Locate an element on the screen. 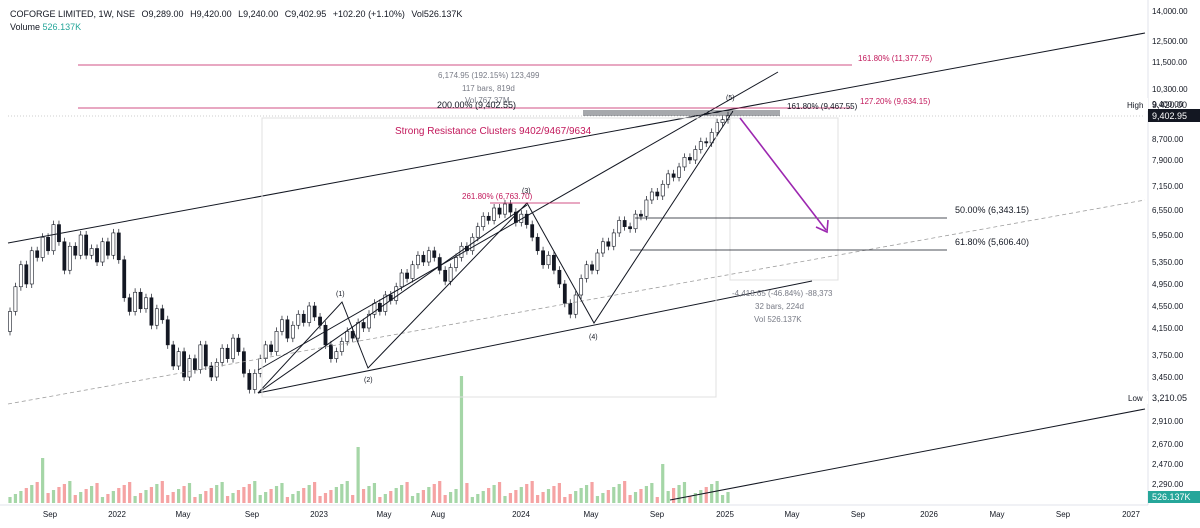 The image size is (1200, 528). ohlc-change: +102.20 (+1.10%) is located at coordinates (368, 14).